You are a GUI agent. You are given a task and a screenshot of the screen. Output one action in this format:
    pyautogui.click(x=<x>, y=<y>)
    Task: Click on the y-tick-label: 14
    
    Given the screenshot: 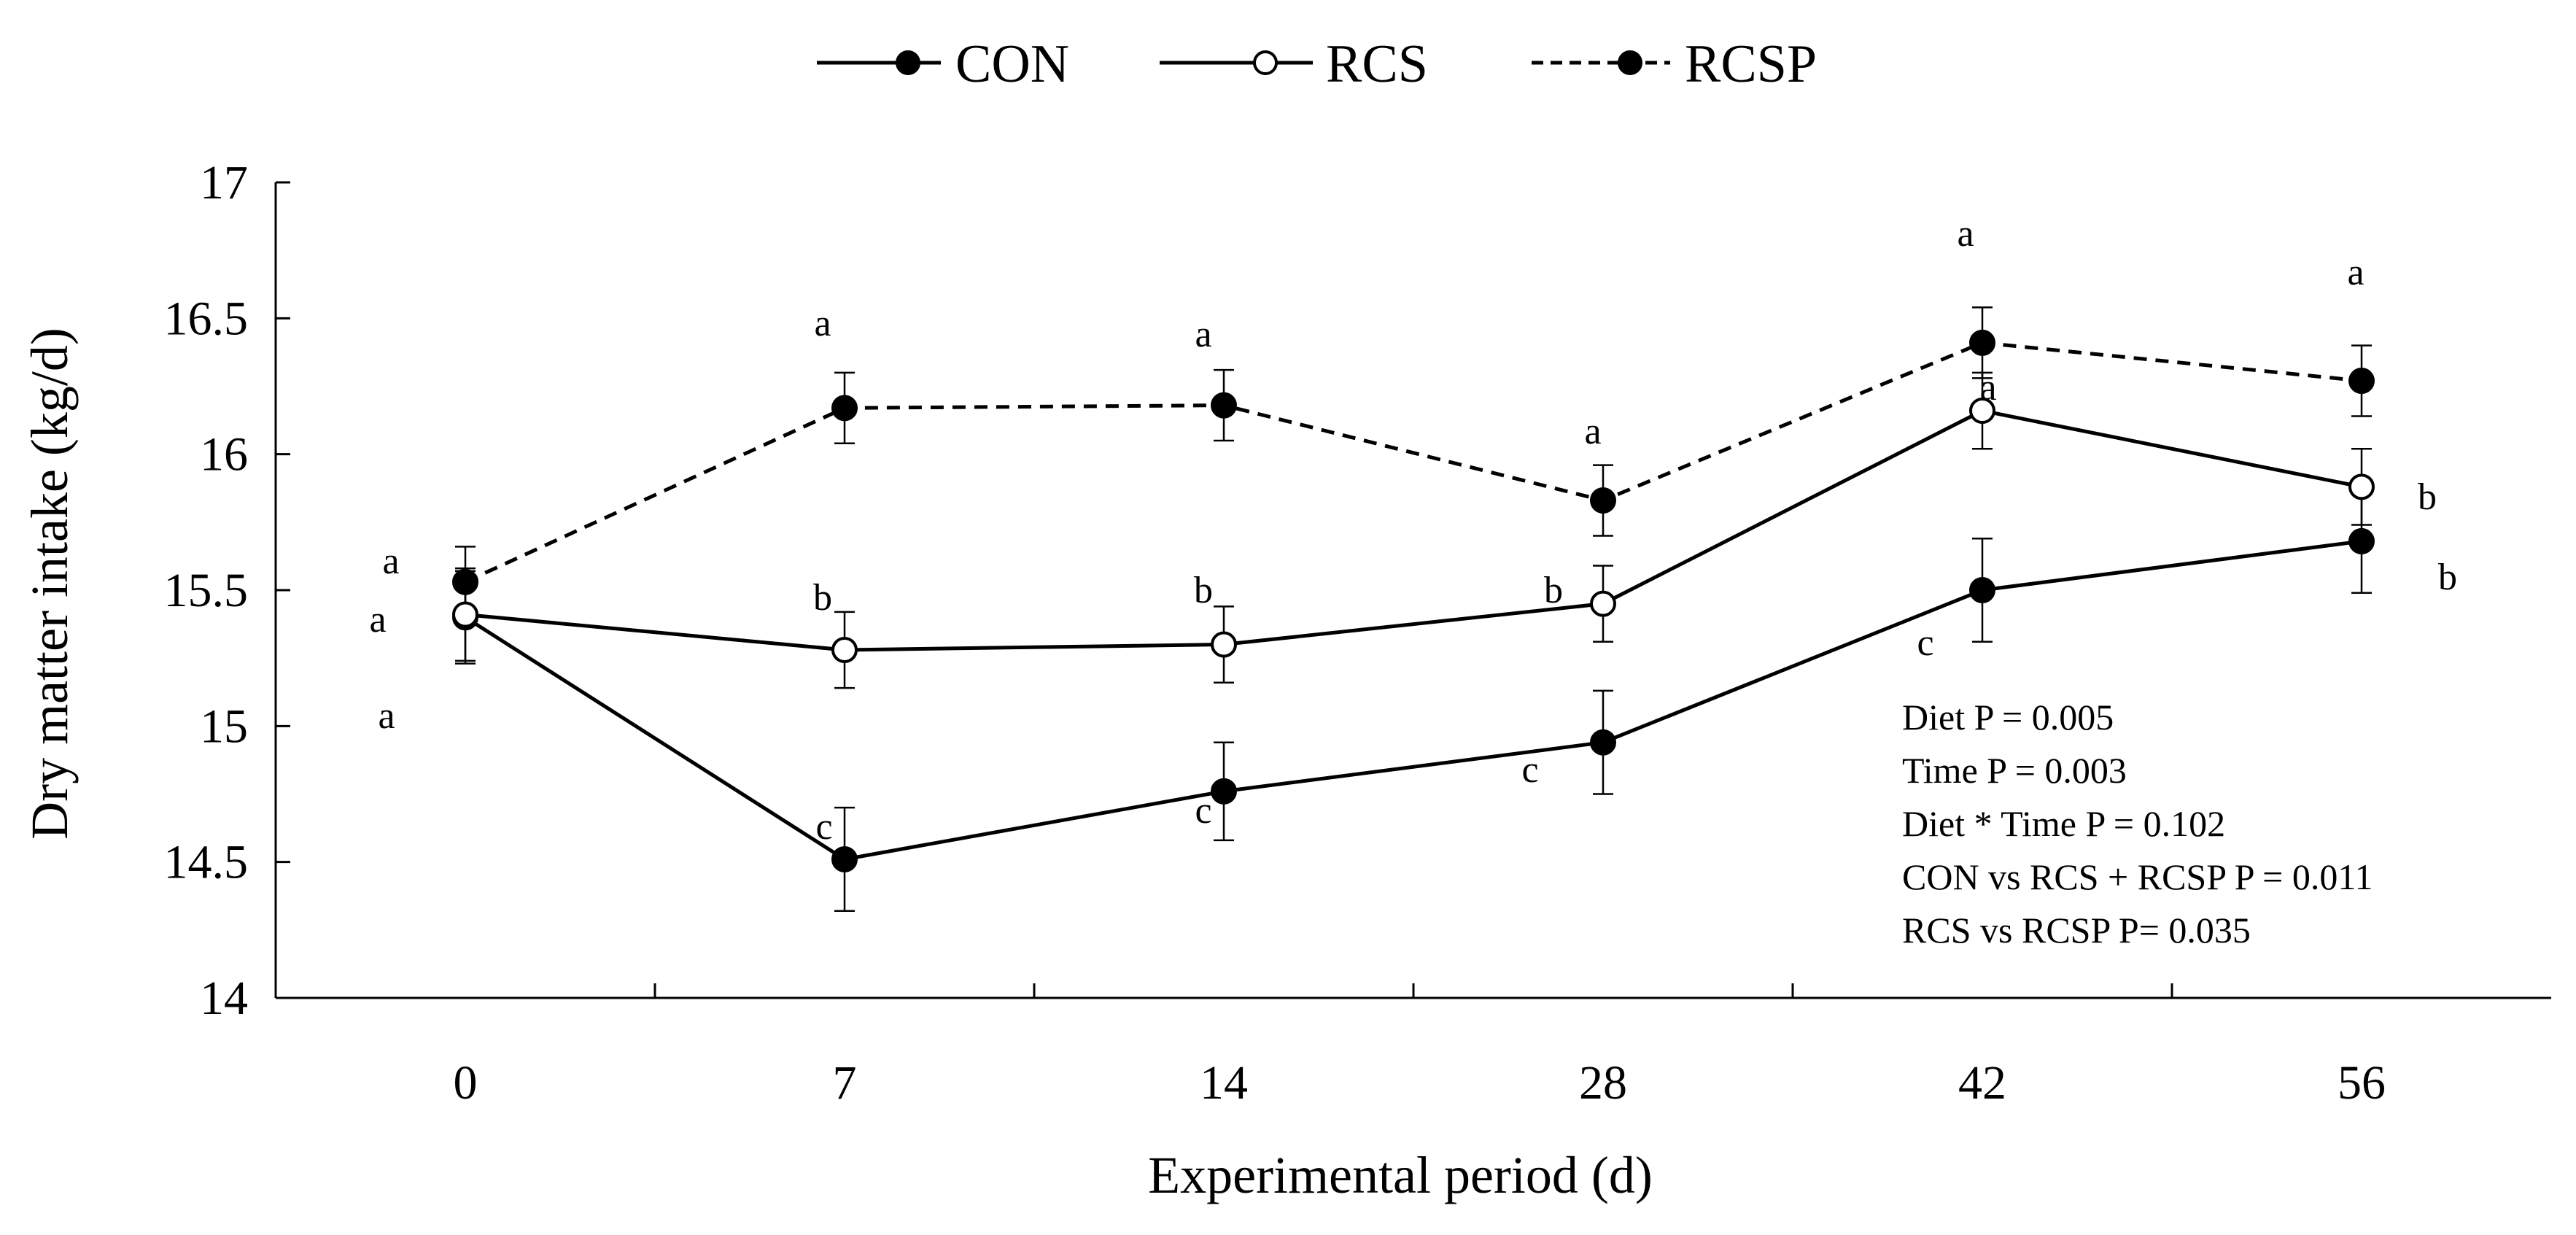 What is the action you would take?
    pyautogui.click(x=224, y=998)
    